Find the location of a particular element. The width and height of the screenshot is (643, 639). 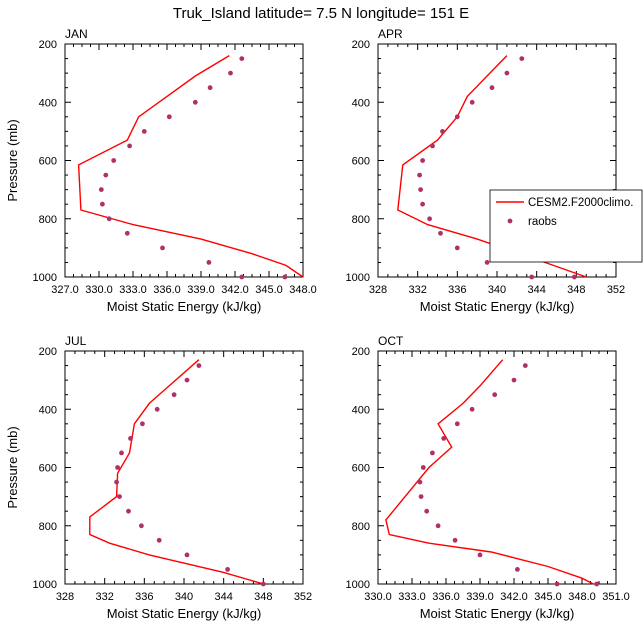

legend-model-label: CESM2.F2000climo. is located at coordinates (580, 203).